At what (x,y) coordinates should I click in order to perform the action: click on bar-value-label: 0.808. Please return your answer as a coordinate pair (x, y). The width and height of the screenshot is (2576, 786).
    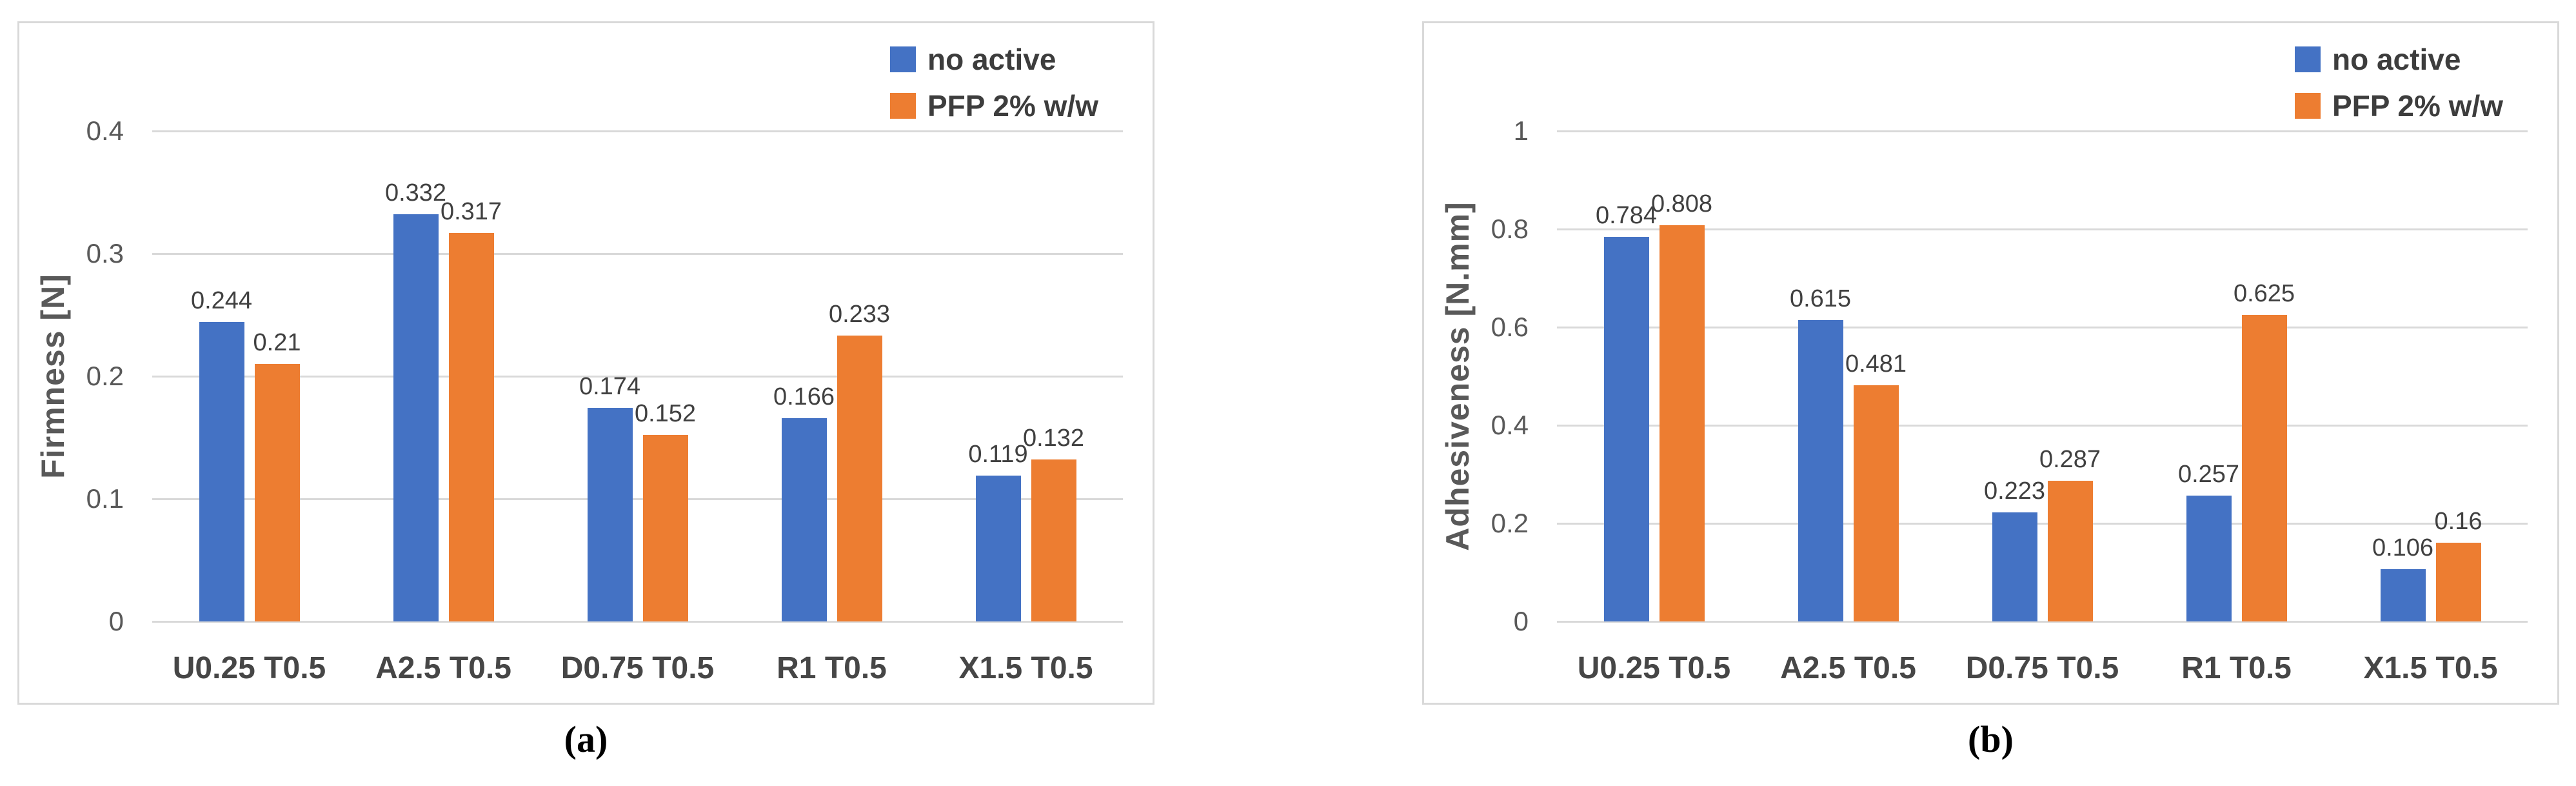
    Looking at the image, I should click on (1681, 203).